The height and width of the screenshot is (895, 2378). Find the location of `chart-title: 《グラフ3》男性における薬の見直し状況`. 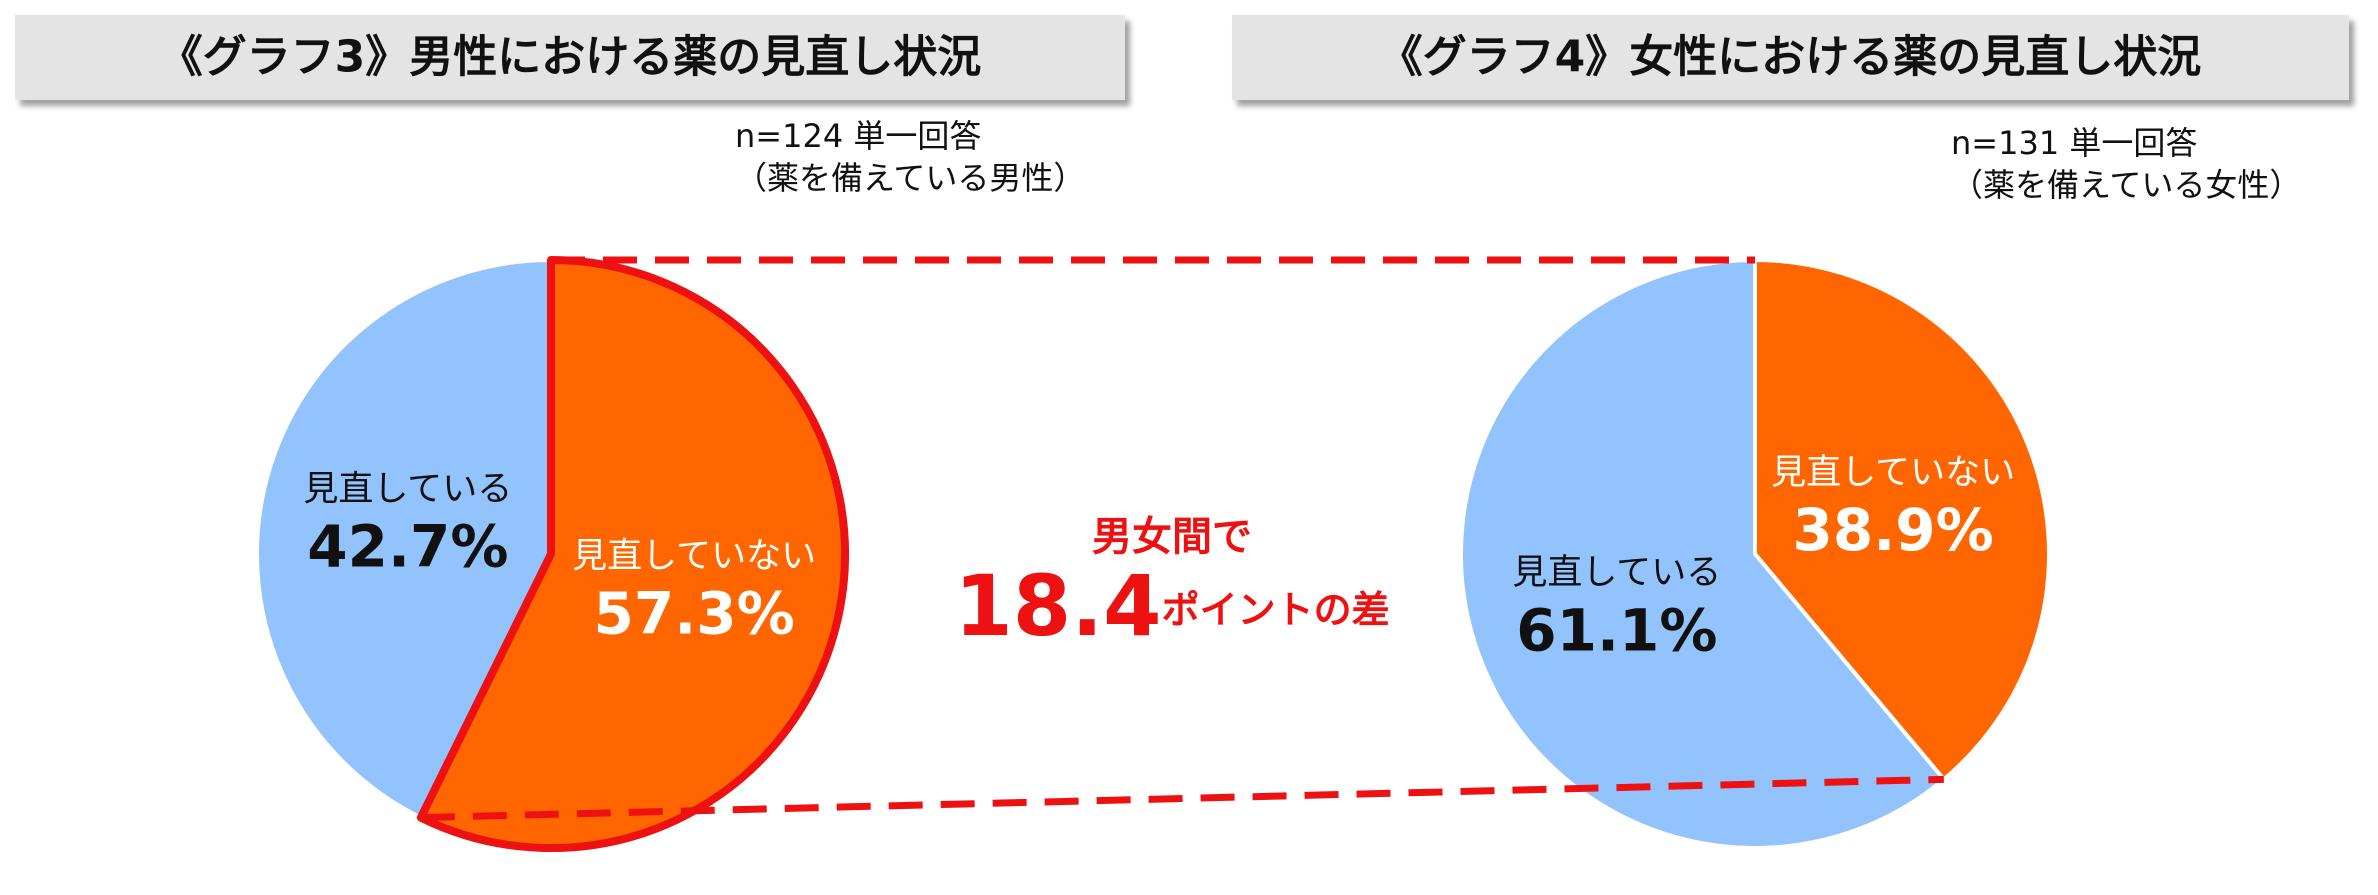

chart-title: 《グラフ3》男性における薬の見直し状況 is located at coordinates (570, 57).